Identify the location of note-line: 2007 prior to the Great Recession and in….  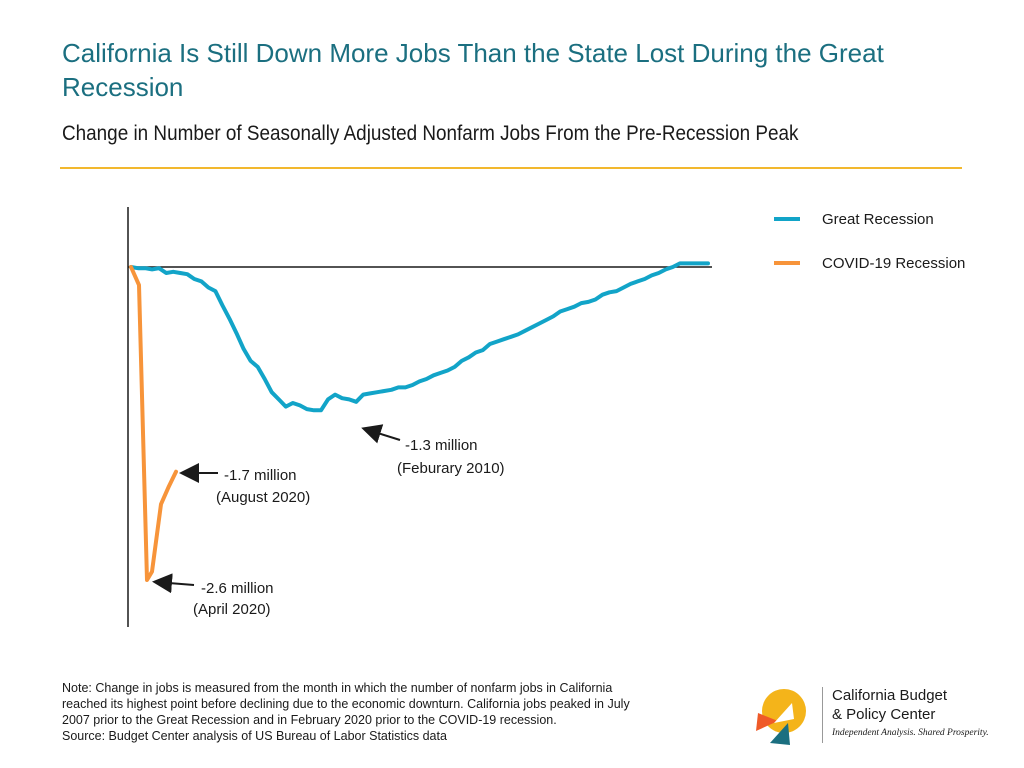
(309, 720).